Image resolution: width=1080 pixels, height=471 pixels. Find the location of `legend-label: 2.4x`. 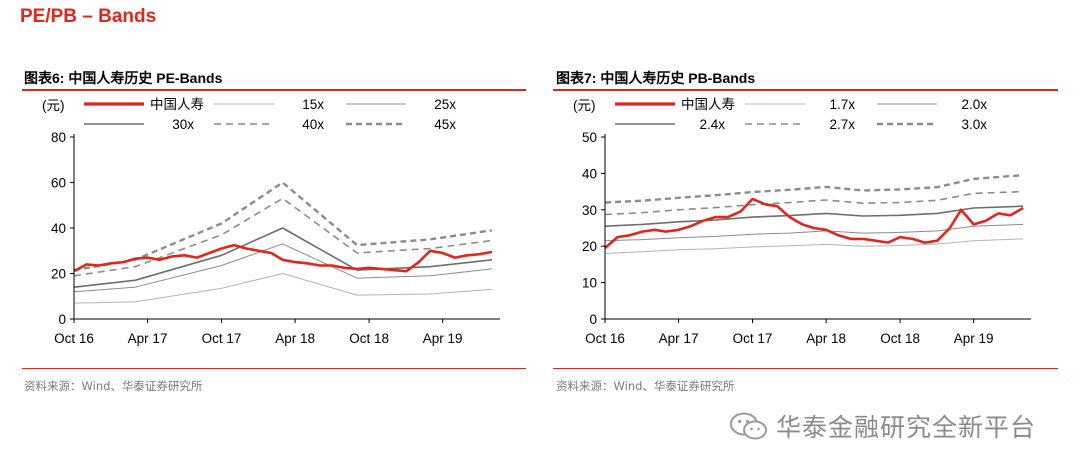

legend-label: 2.4x is located at coordinates (712, 124).